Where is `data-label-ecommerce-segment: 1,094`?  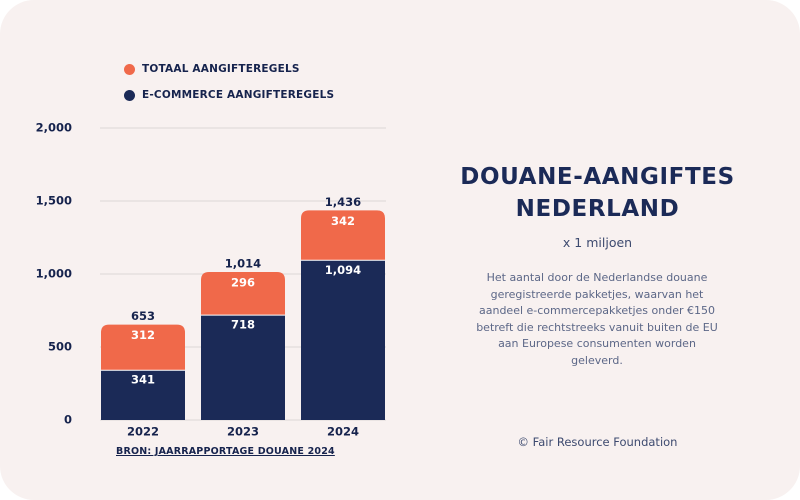 data-label-ecommerce-segment: 1,094 is located at coordinates (343, 270).